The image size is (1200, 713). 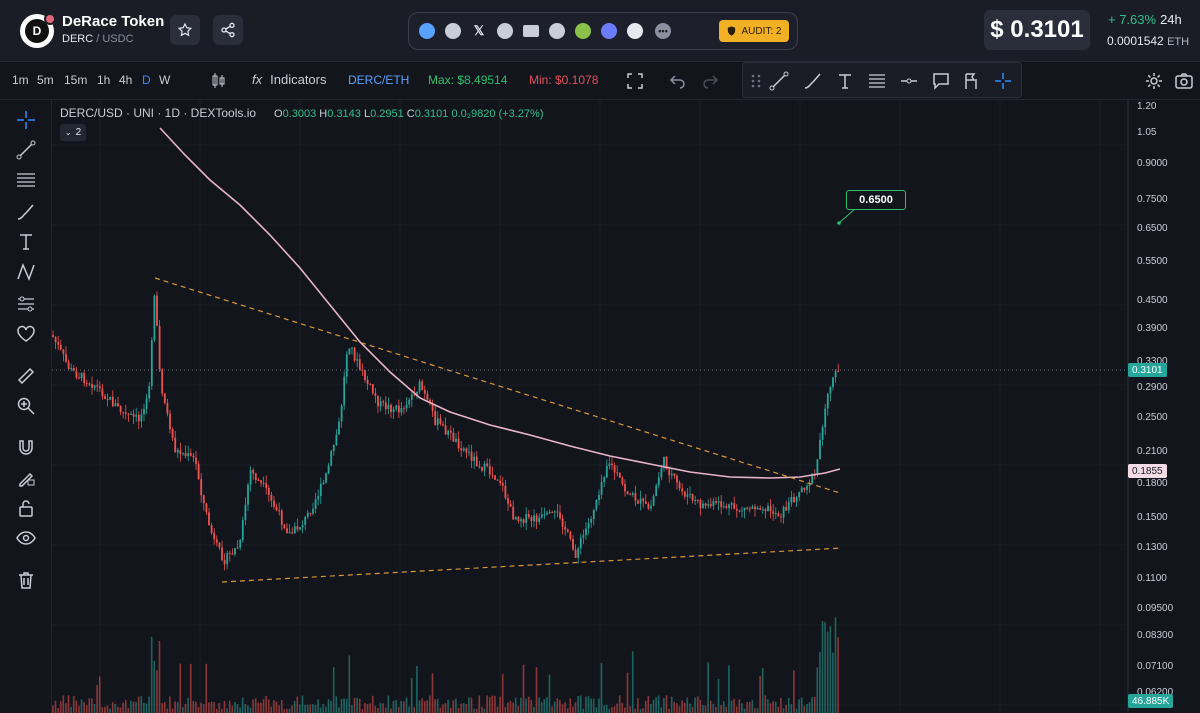 What do you see at coordinates (165, 80) in the screenshot?
I see `timeframe-w: W` at bounding box center [165, 80].